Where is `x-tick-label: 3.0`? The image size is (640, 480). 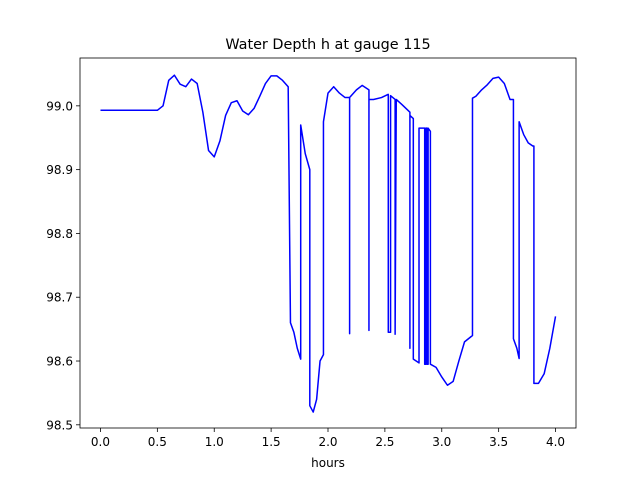 x-tick-label: 3.0 is located at coordinates (441, 442).